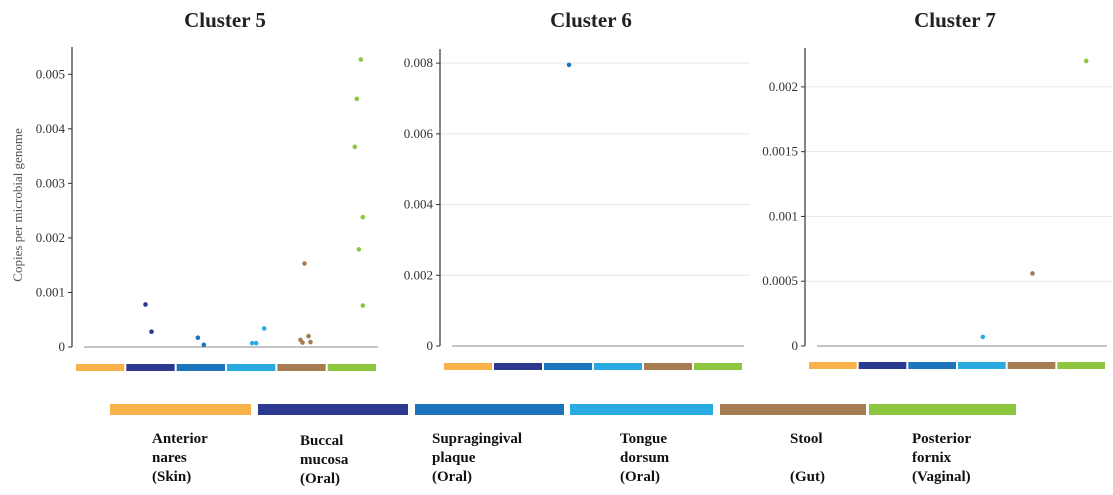 This screenshot has width=1113, height=495. What do you see at coordinates (780, 280) in the screenshot?
I see `y-tick-label: 0.0005` at bounding box center [780, 280].